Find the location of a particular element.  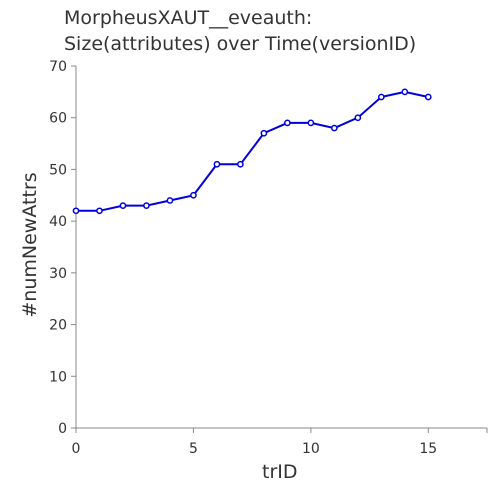

y-tick-label: 50 is located at coordinates (58, 170).